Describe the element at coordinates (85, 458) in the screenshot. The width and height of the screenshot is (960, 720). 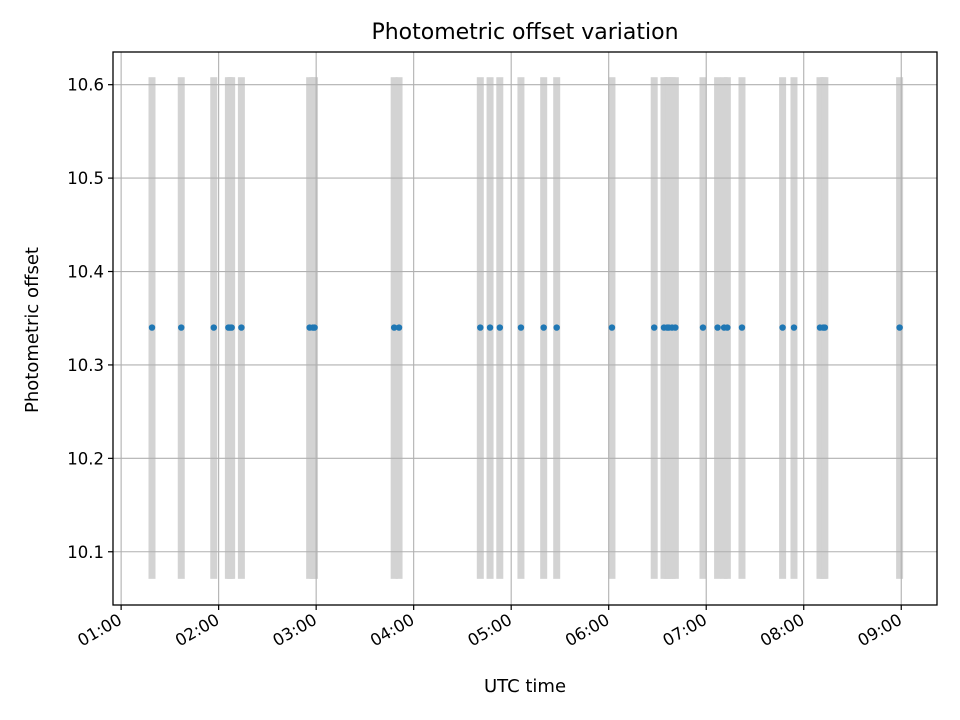
I see `y-tick-label: 10.2` at that location.